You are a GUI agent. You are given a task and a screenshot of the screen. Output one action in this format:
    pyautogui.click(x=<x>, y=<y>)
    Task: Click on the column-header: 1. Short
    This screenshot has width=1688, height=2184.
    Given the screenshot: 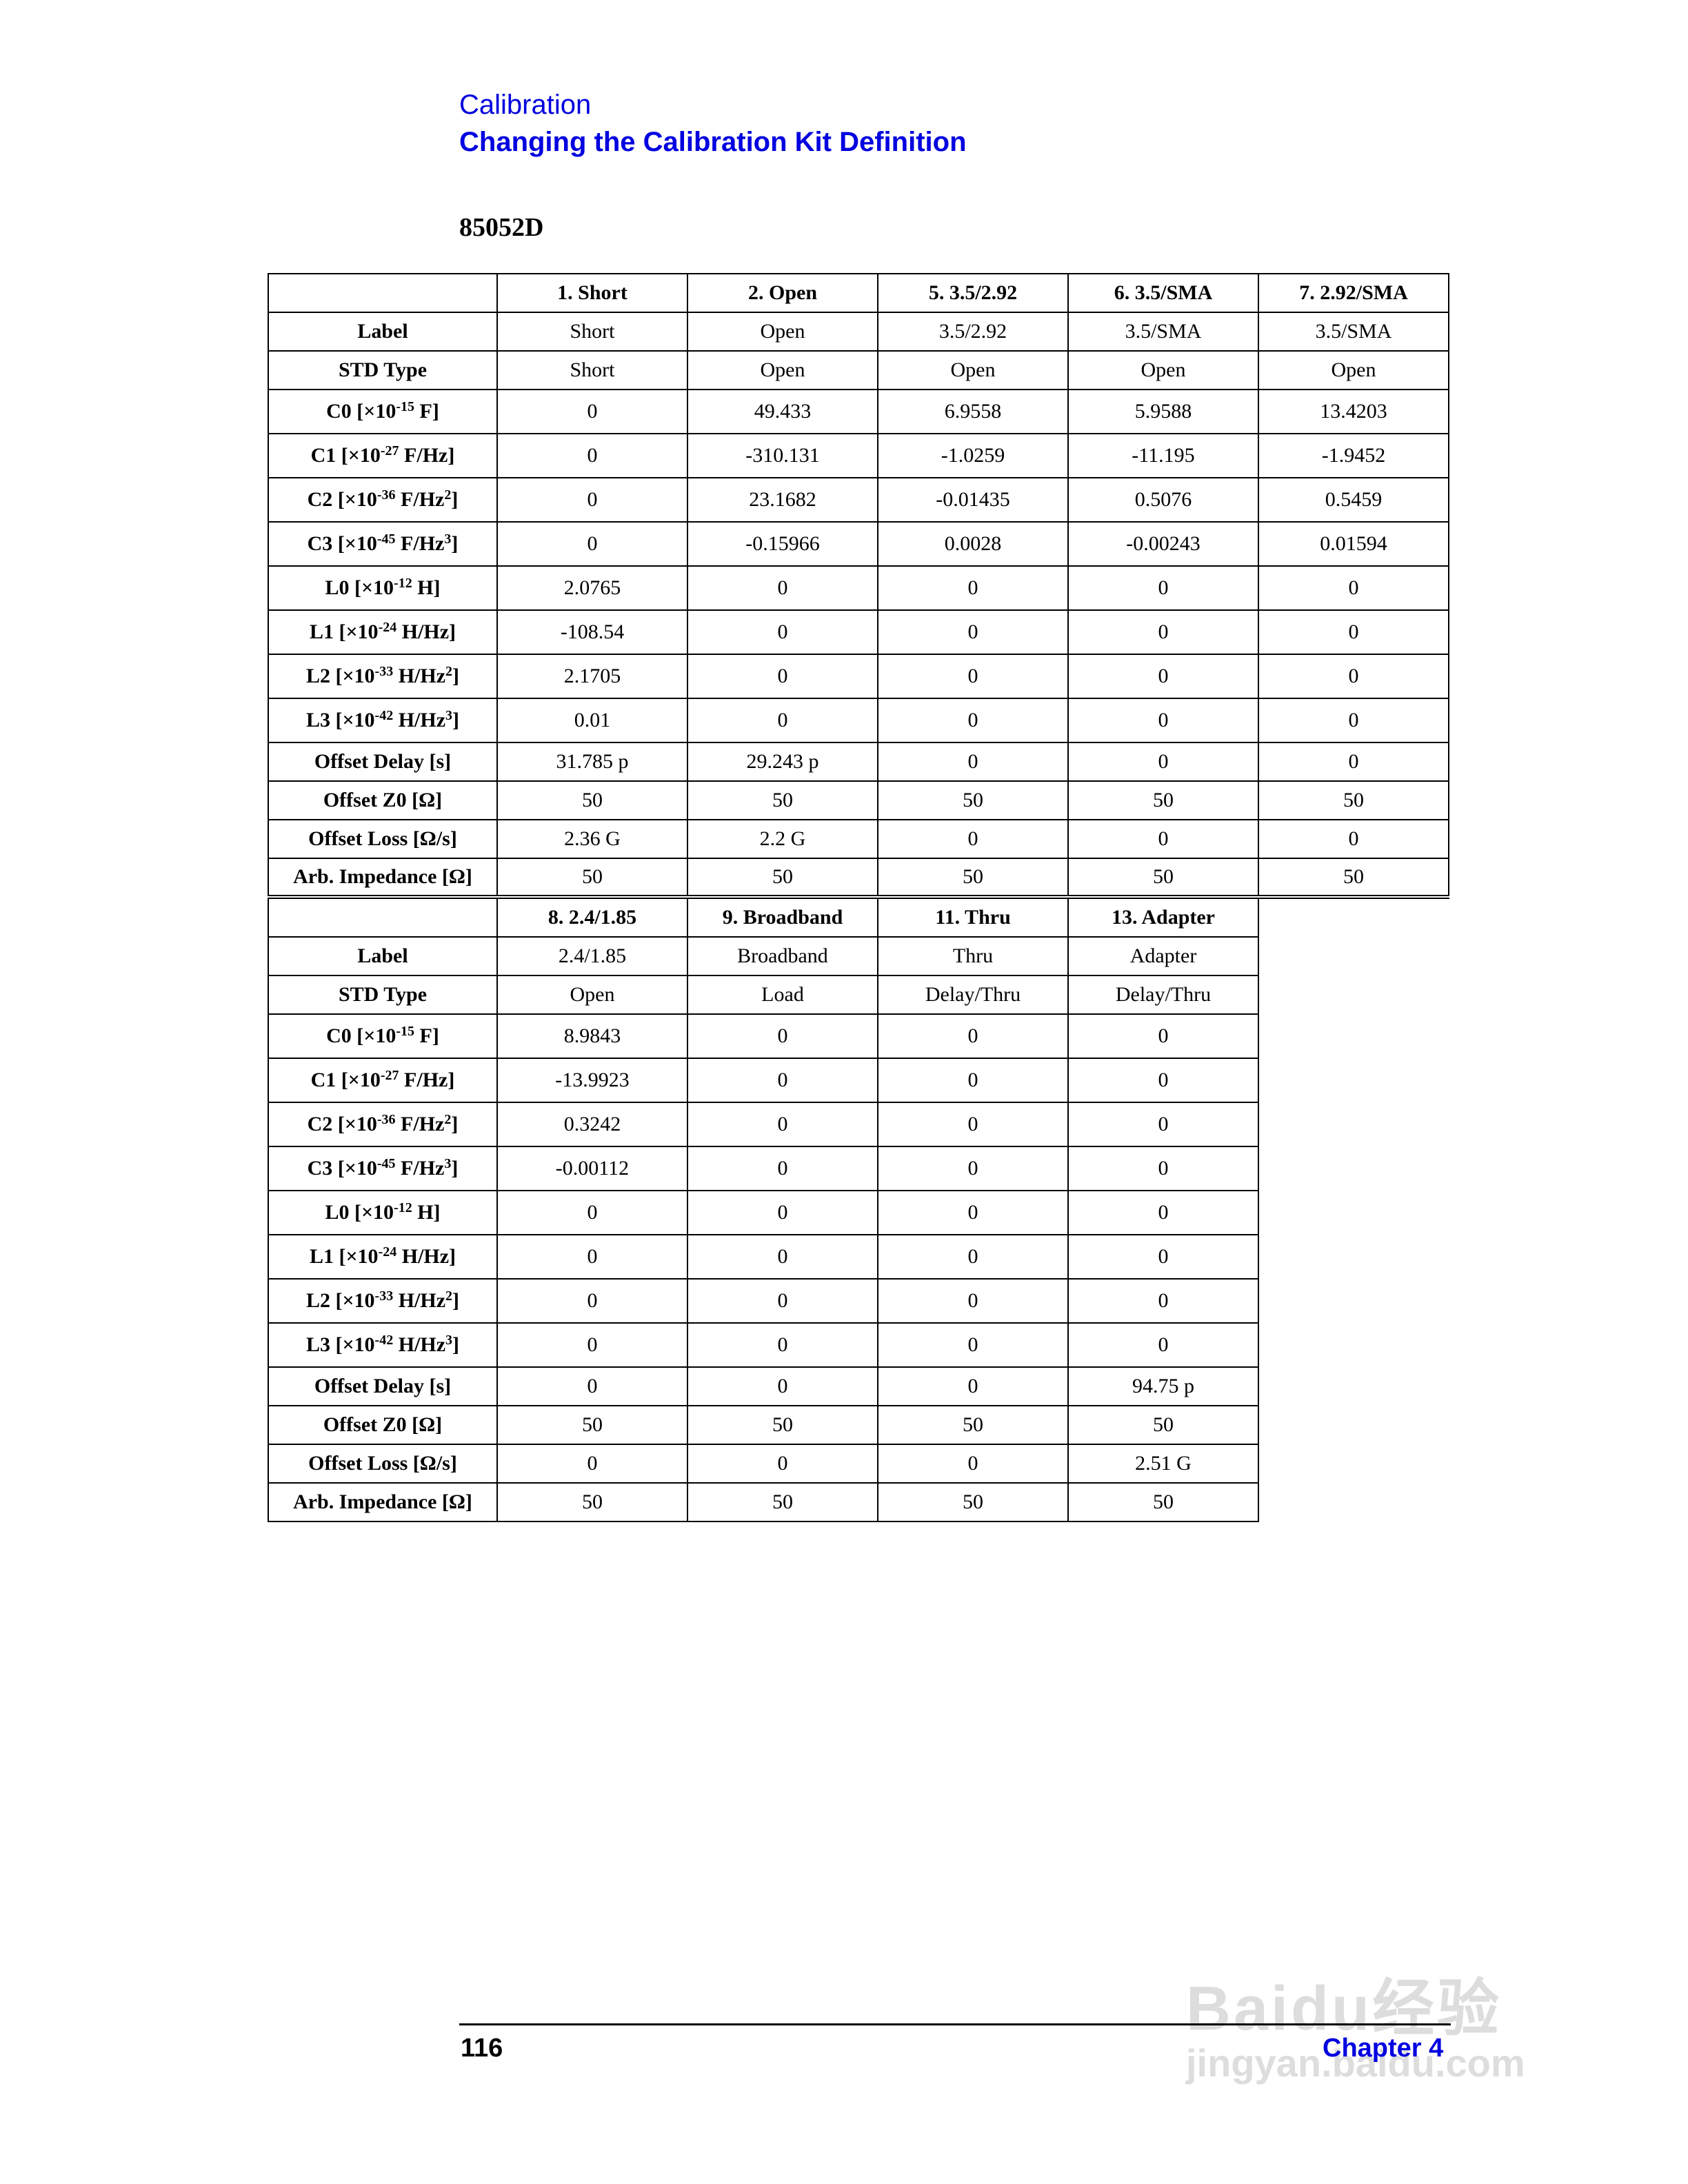 What is the action you would take?
    pyautogui.click(x=592, y=293)
    